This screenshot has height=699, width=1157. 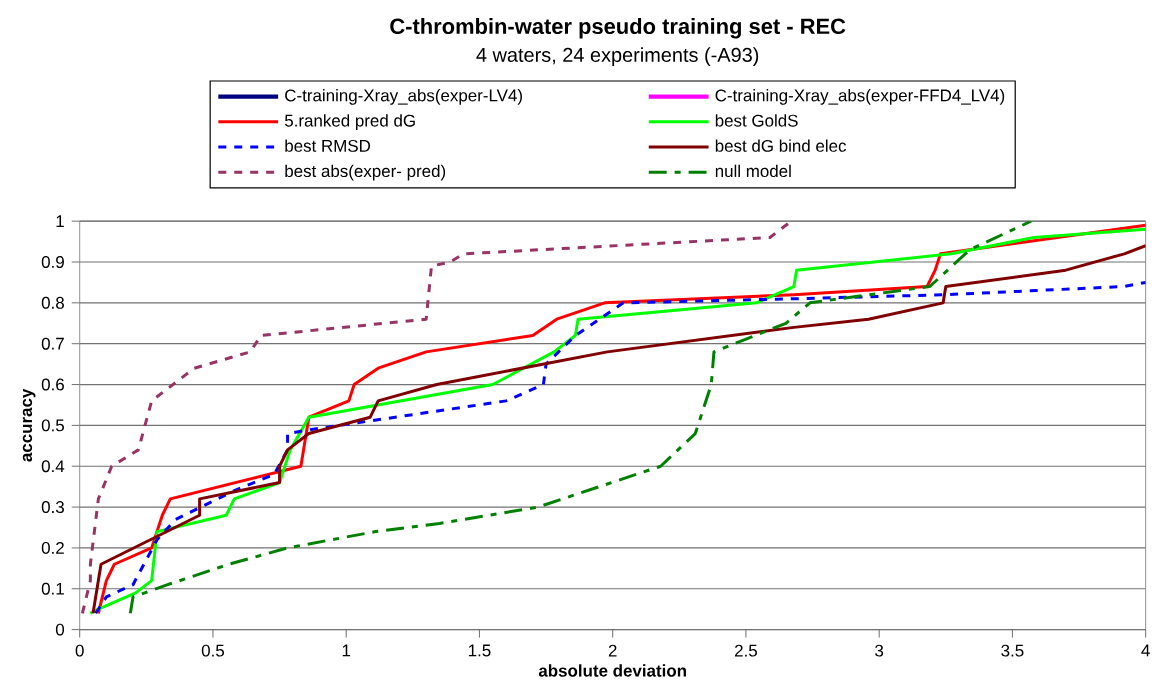 I want to click on x-tick-label: 4, so click(x=1145, y=650).